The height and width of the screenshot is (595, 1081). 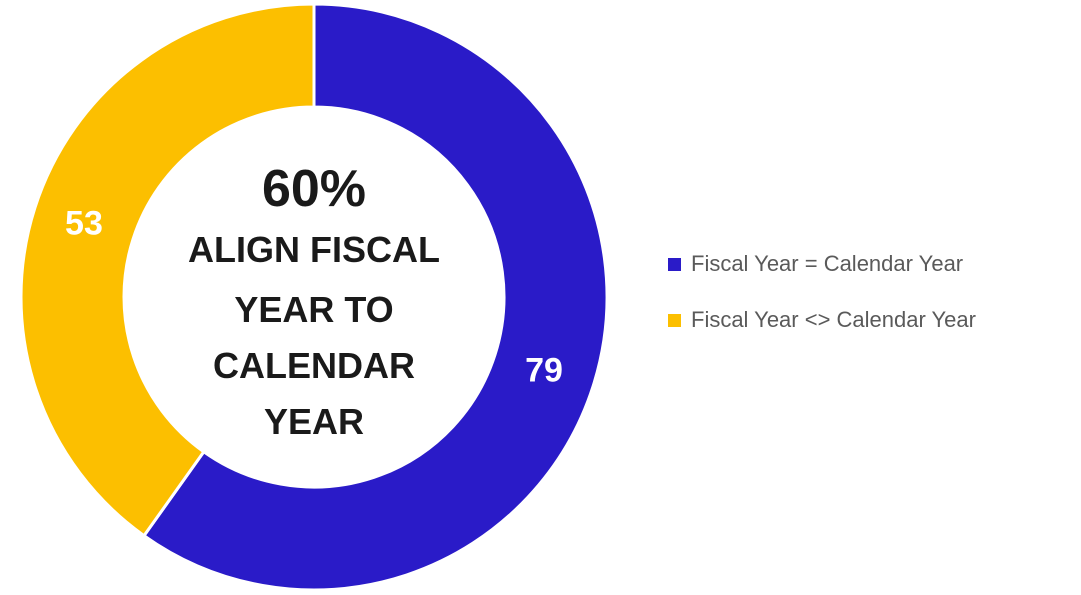 I want to click on center-line-1: ALIGN FISCAL, so click(x=314, y=249).